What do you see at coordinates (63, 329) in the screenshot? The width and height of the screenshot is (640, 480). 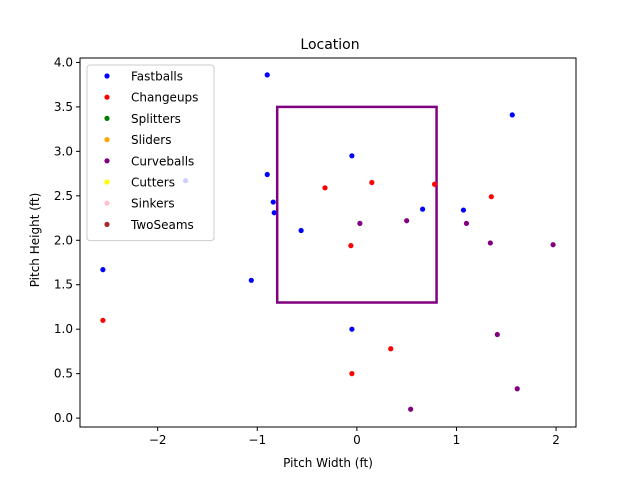 I see `y-tick-label: 1.0` at bounding box center [63, 329].